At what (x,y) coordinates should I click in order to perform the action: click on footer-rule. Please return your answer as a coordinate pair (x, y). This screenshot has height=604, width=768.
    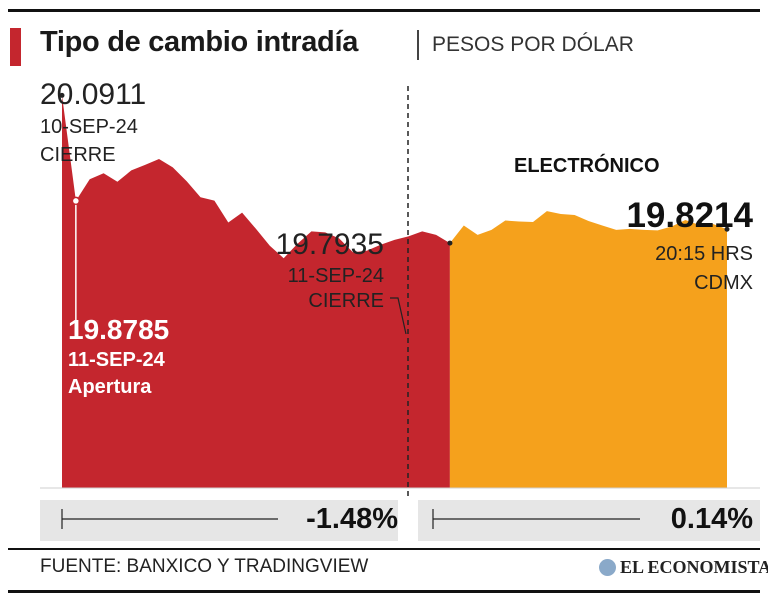
    Looking at the image, I should click on (384, 591).